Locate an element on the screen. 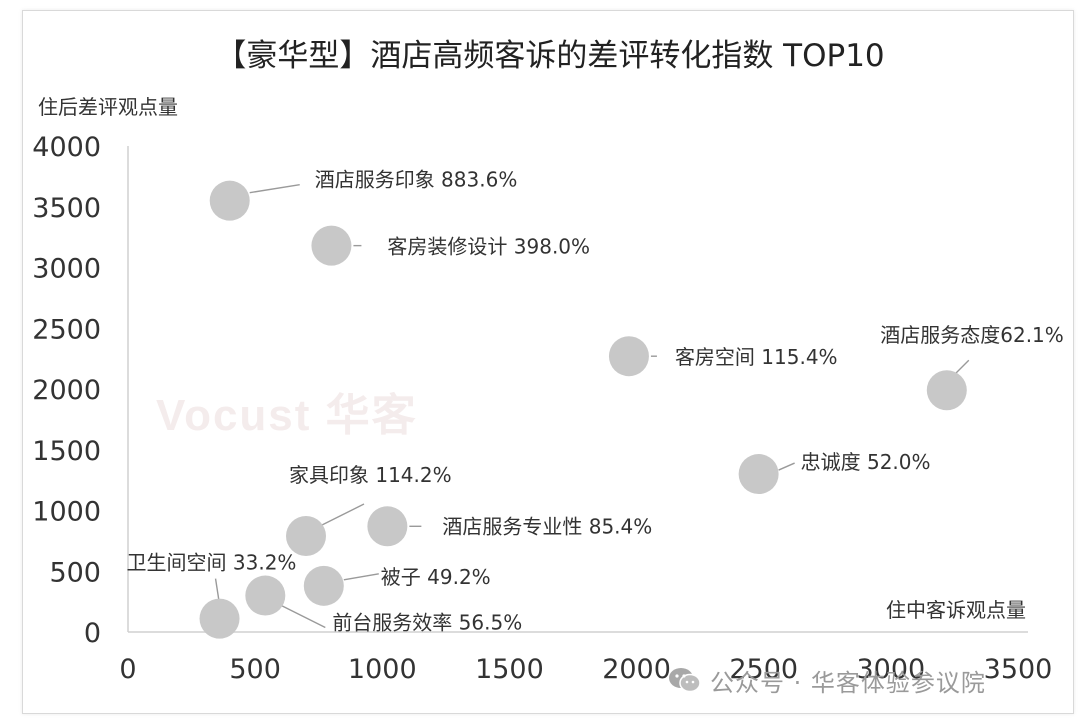 The width and height of the screenshot is (1080, 722). data-label: 忠诚度 52.0% is located at coordinates (866, 462).